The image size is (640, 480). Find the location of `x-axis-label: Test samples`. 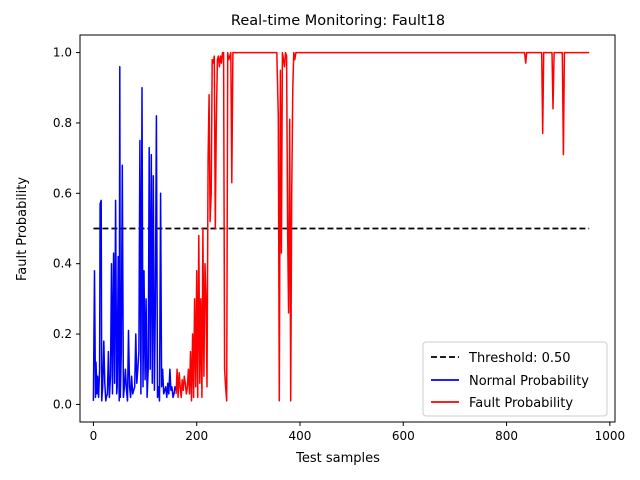

x-axis-label: Test samples is located at coordinates (337, 458).